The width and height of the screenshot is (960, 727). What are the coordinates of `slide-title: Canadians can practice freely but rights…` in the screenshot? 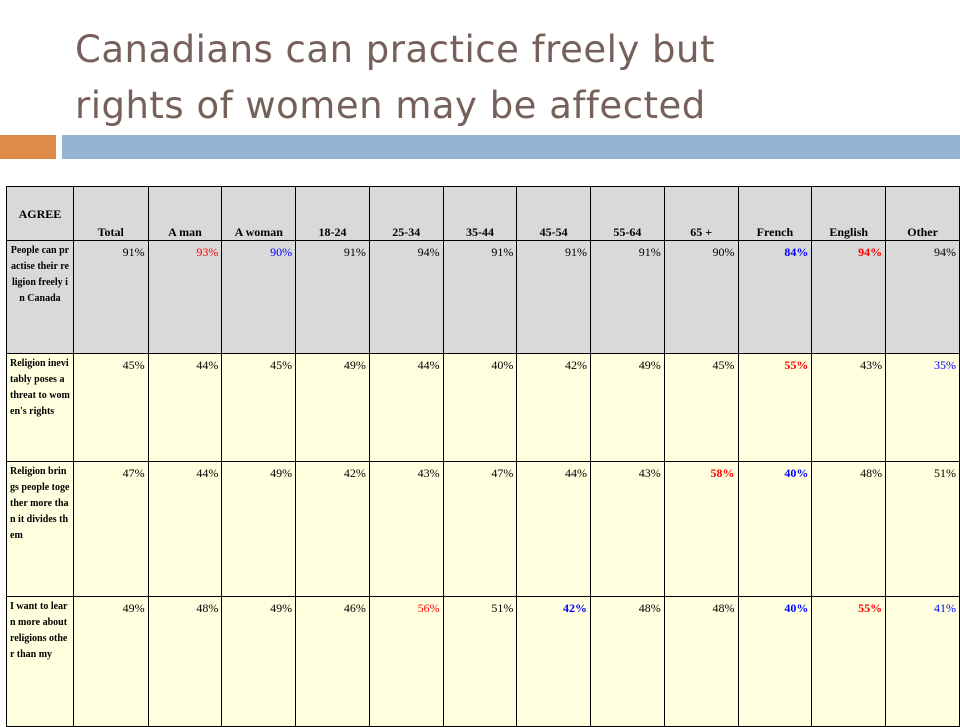 It's located at (505, 78).